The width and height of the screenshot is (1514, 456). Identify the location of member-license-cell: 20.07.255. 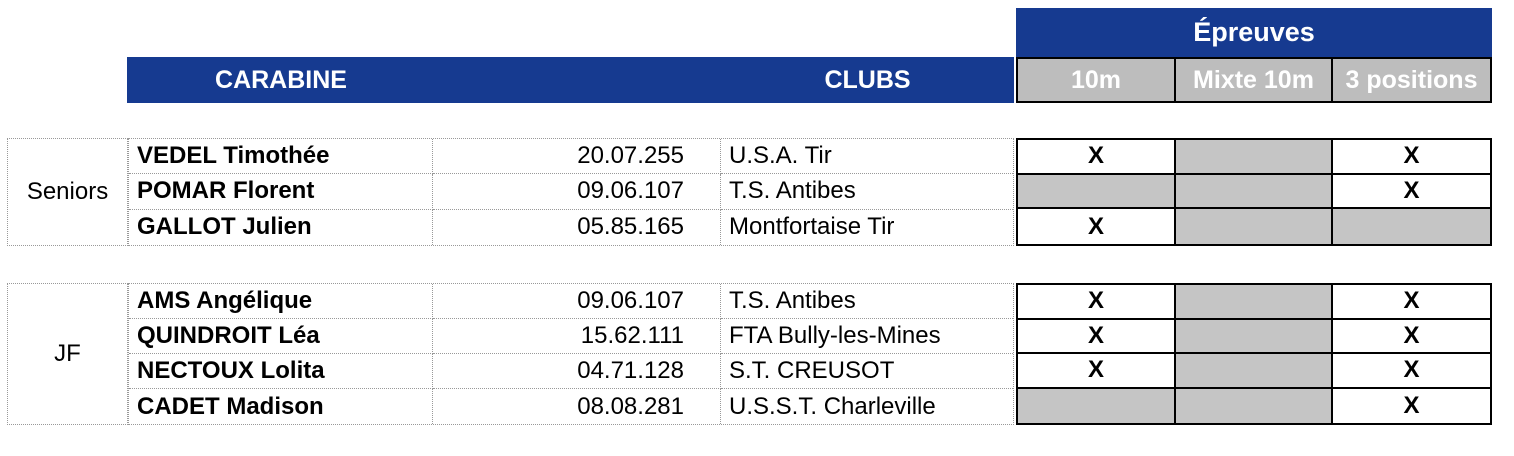
(577, 157).